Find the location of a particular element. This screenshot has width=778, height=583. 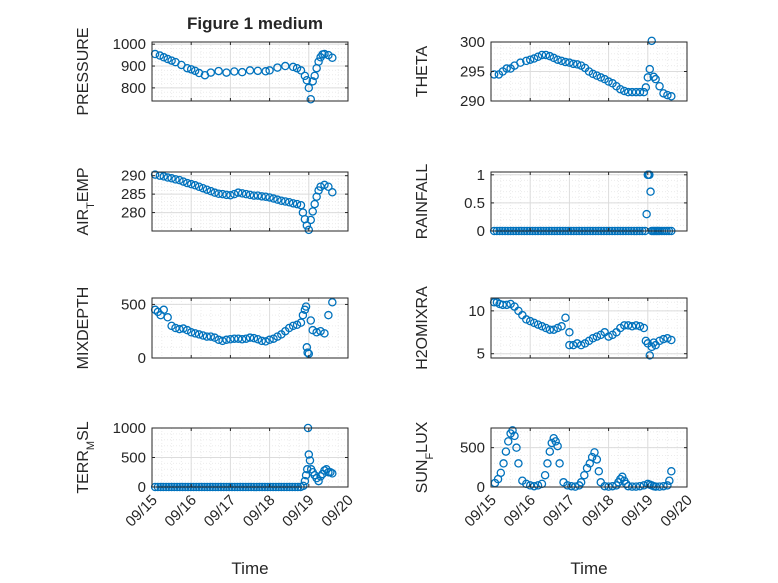

y-tick-label: 290 is located at coordinates (133, 176).